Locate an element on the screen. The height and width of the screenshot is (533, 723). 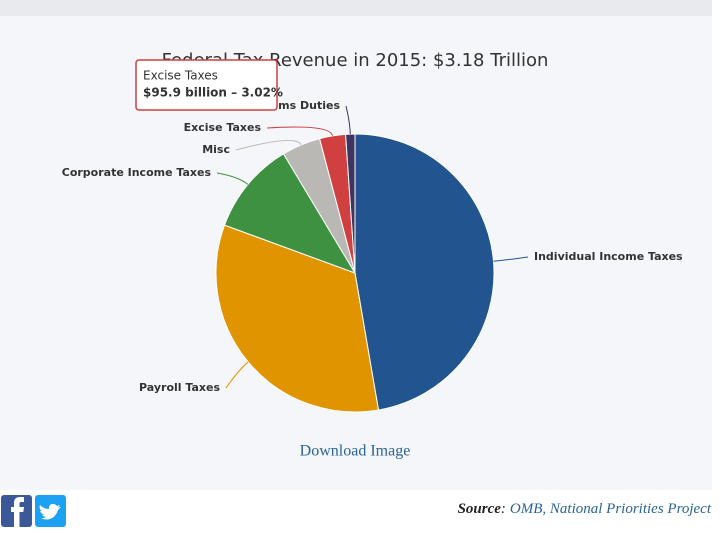
tooltip: Excise Taxes $95.9 billion – 3.02% is located at coordinates (209, 85).